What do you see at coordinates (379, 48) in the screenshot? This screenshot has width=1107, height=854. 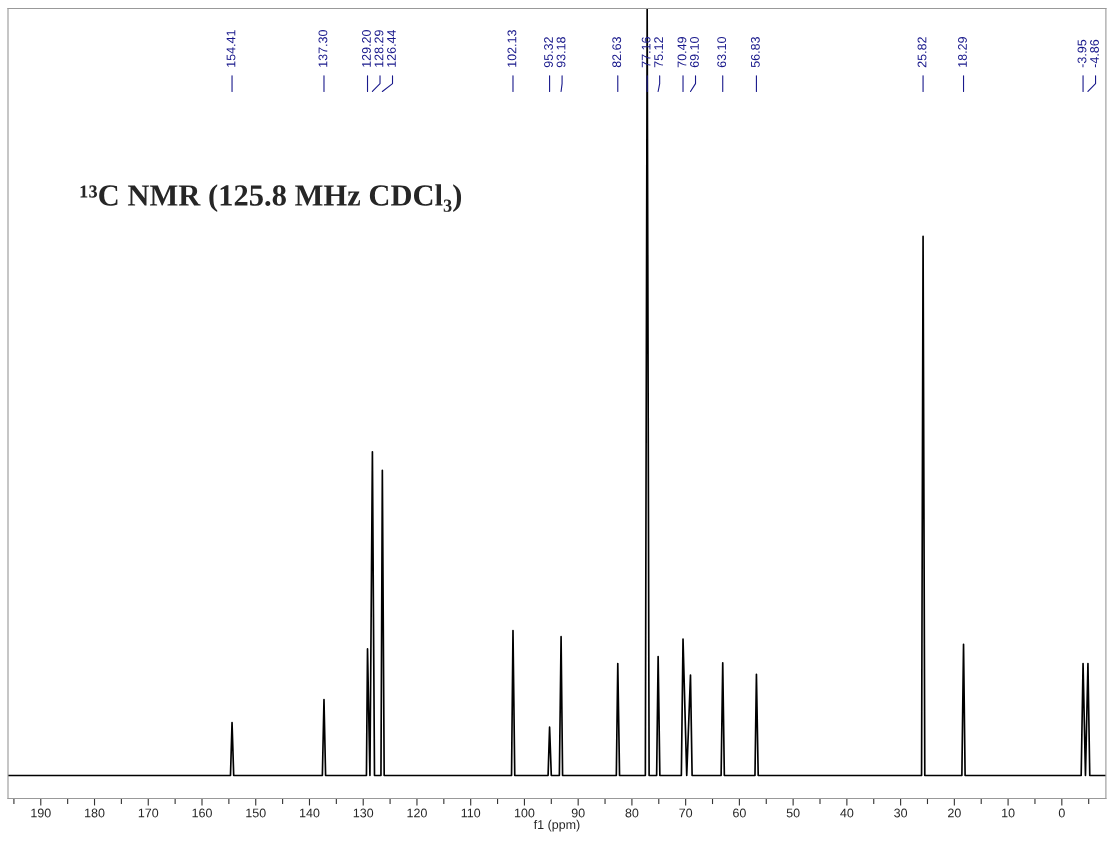 I see `annotation: 128.29` at bounding box center [379, 48].